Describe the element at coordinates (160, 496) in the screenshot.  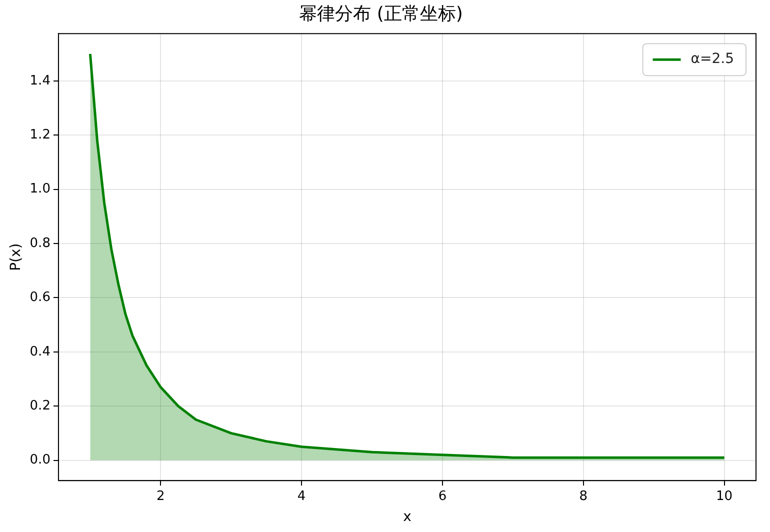
I see `x-tick-label: 2` at that location.